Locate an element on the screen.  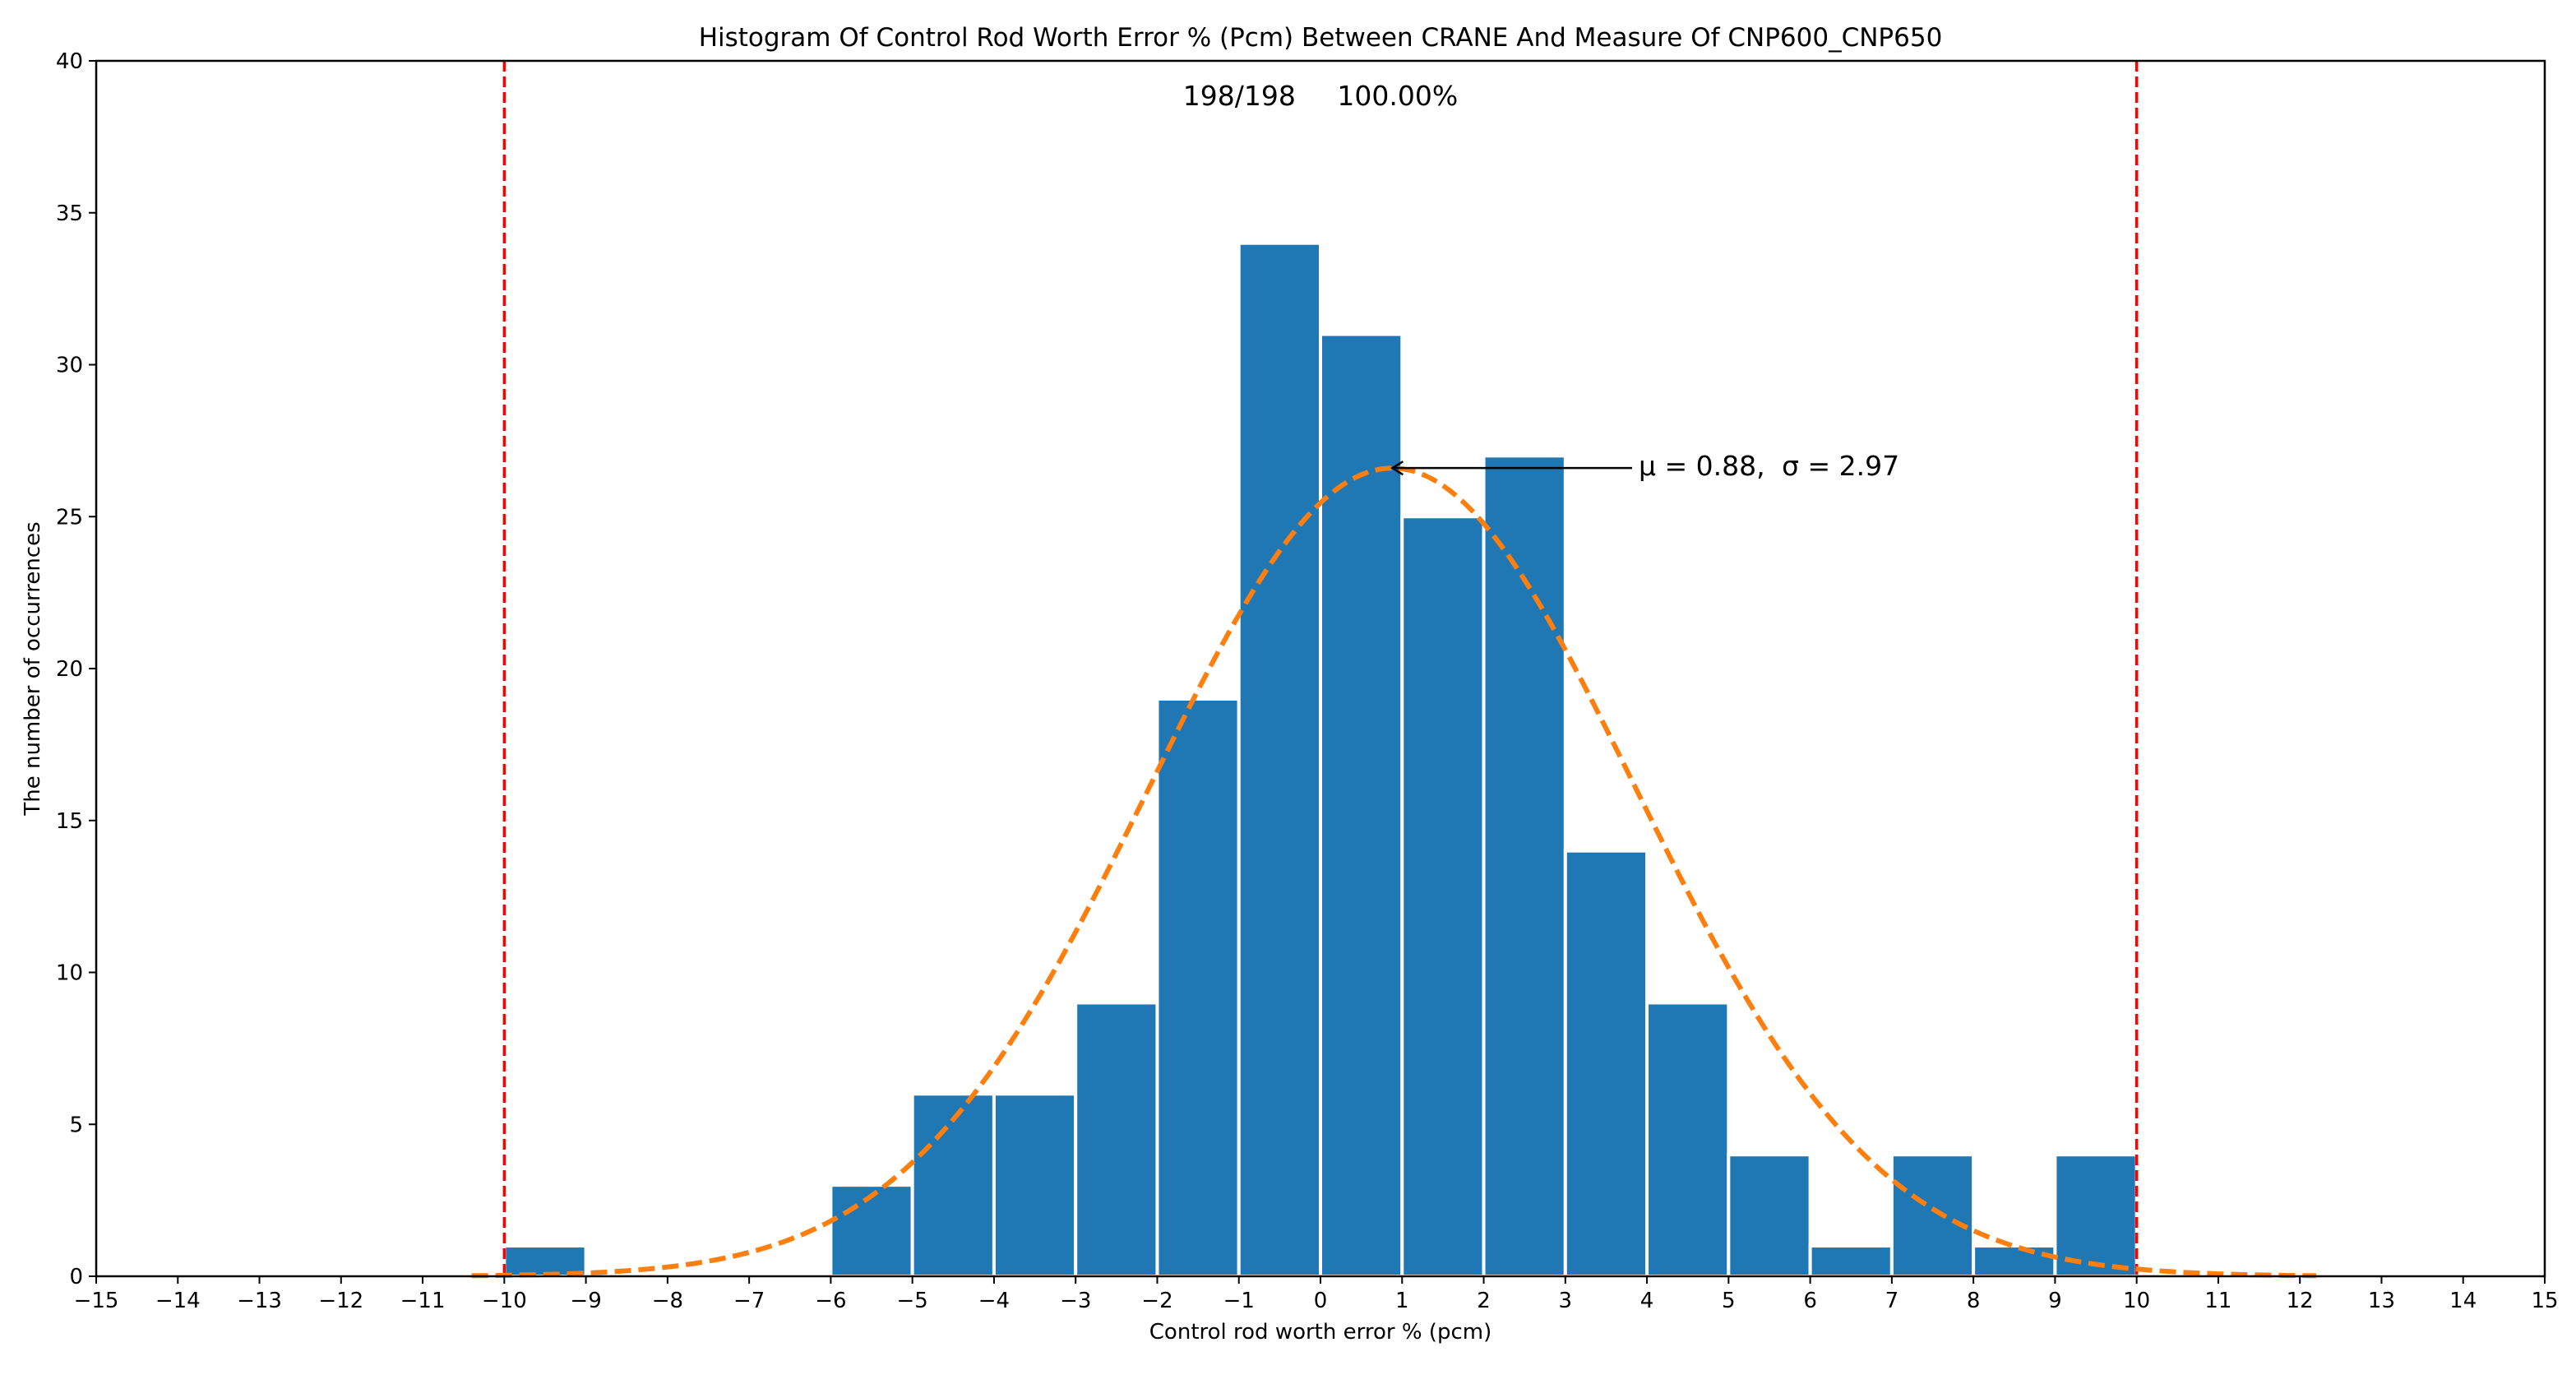
x-tick-label: −7 is located at coordinates (749, 1301).